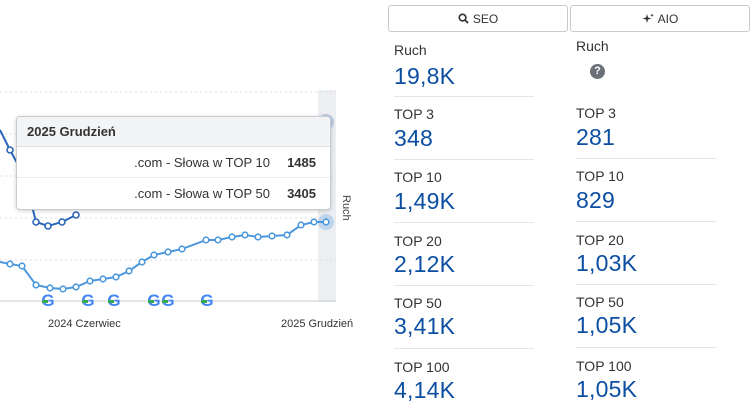  What do you see at coordinates (485, 18) in the screenshot?
I see `tab-seo-label: SEO` at bounding box center [485, 18].